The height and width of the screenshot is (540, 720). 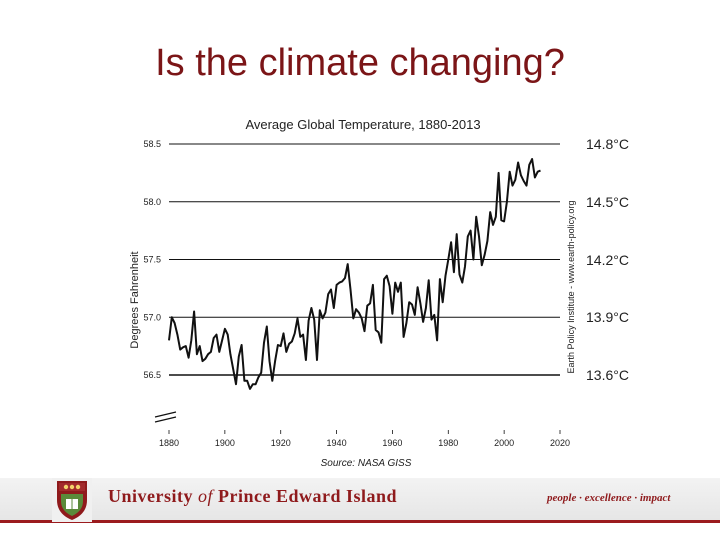 What do you see at coordinates (360, 63) in the screenshot?
I see `slide-title: Is the climate changing?` at bounding box center [360, 63].